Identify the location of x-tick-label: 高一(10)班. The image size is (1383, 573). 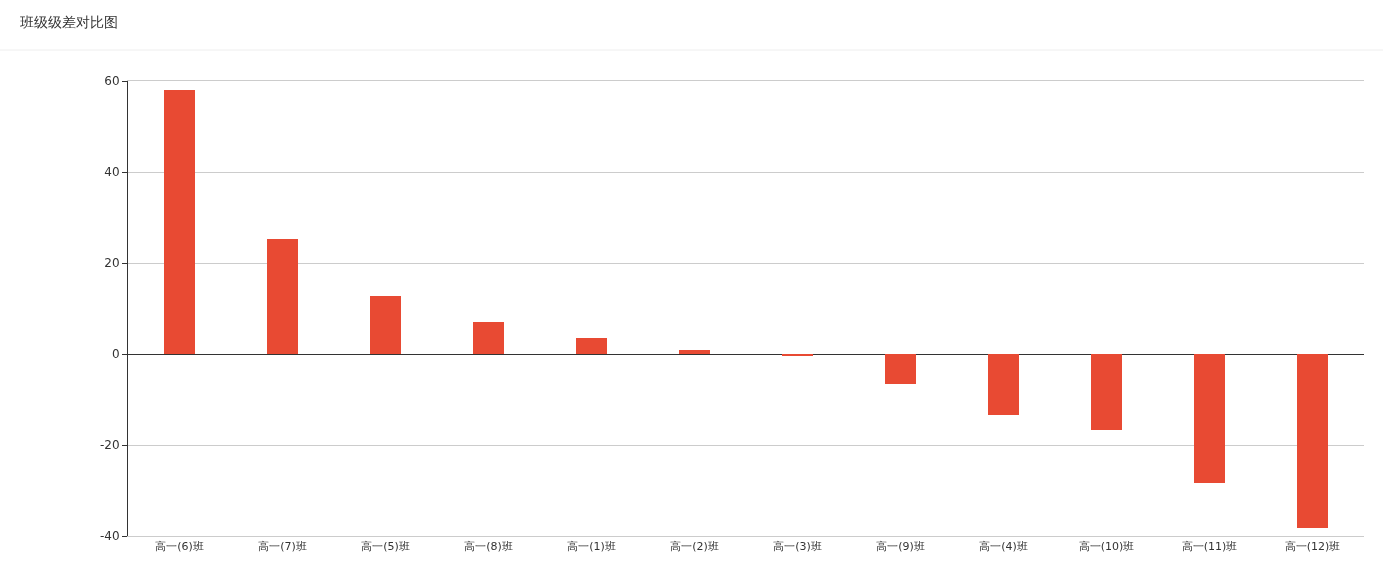
(1106, 547).